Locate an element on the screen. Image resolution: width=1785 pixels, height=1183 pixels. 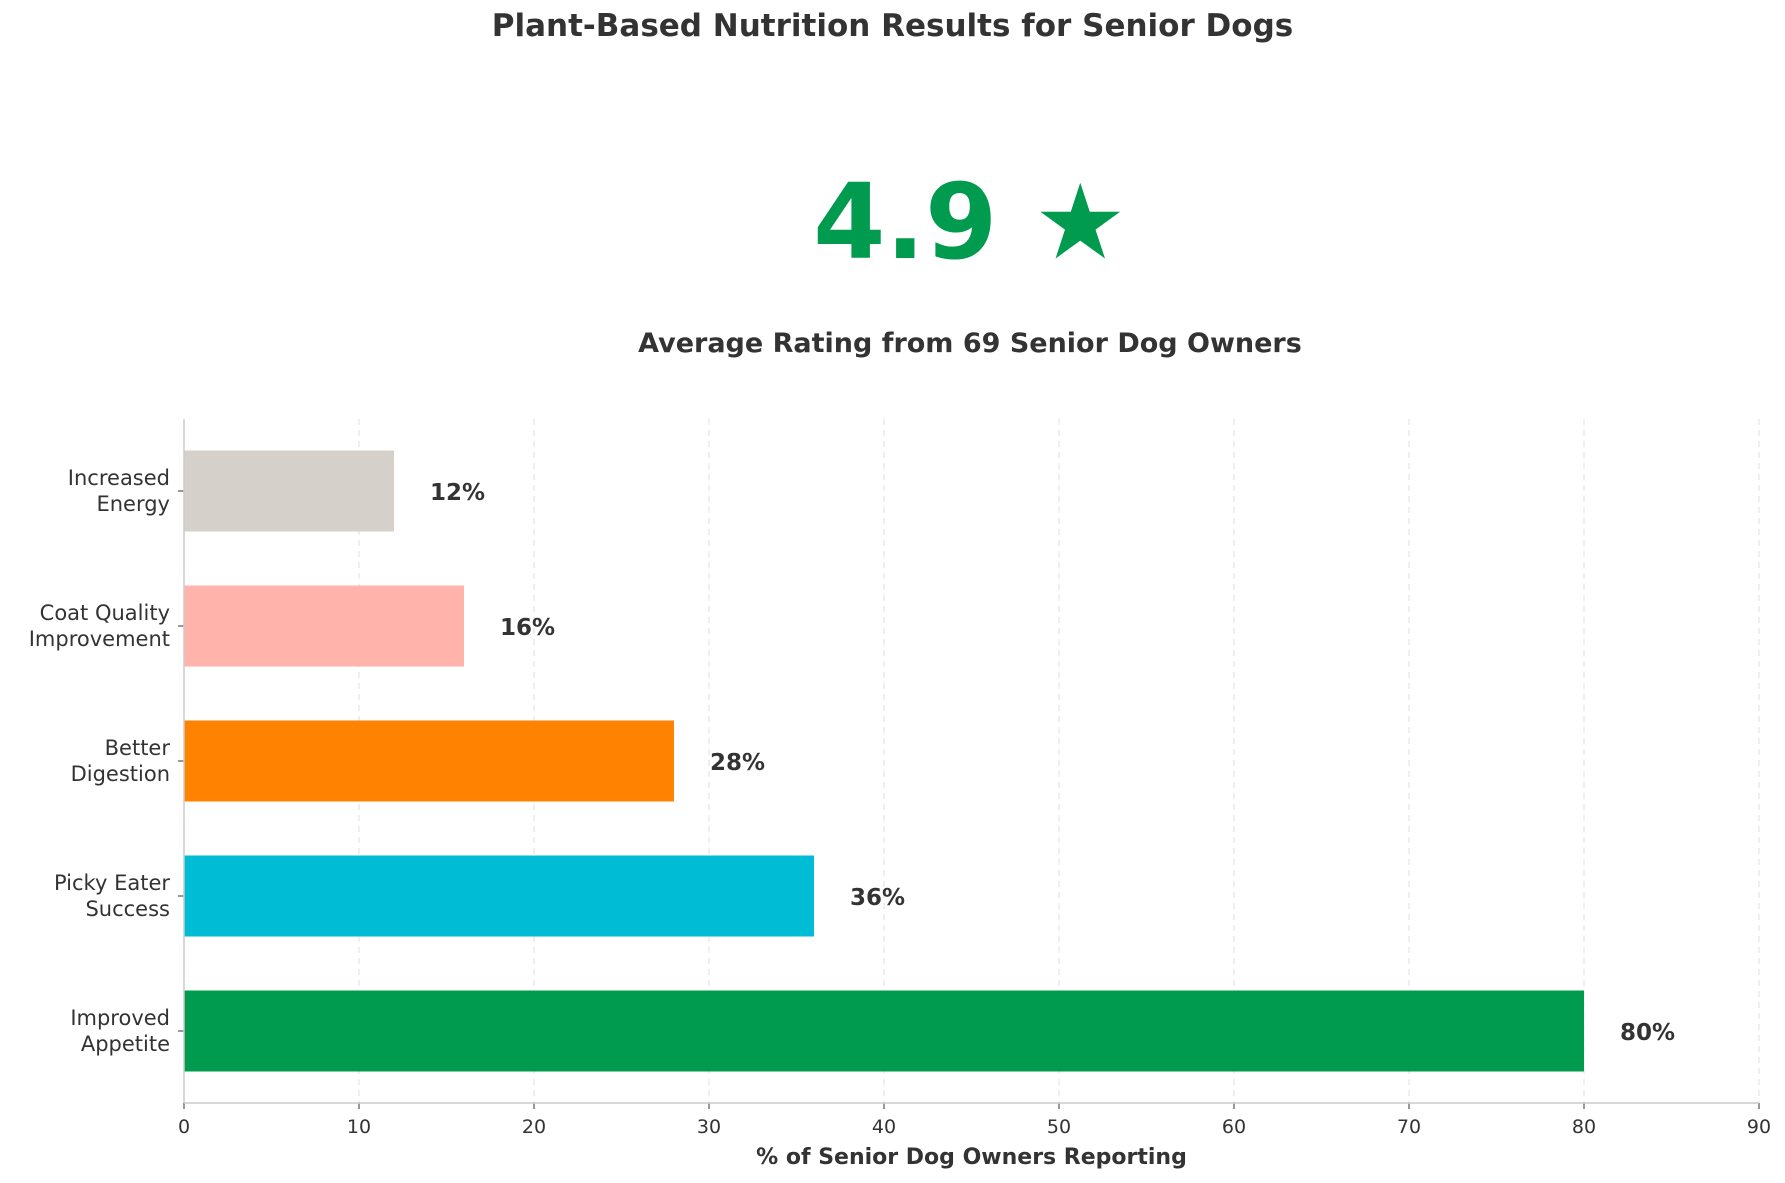
x-axis-label: % of Senior Dog Owners Reporting is located at coordinates (971, 1157).